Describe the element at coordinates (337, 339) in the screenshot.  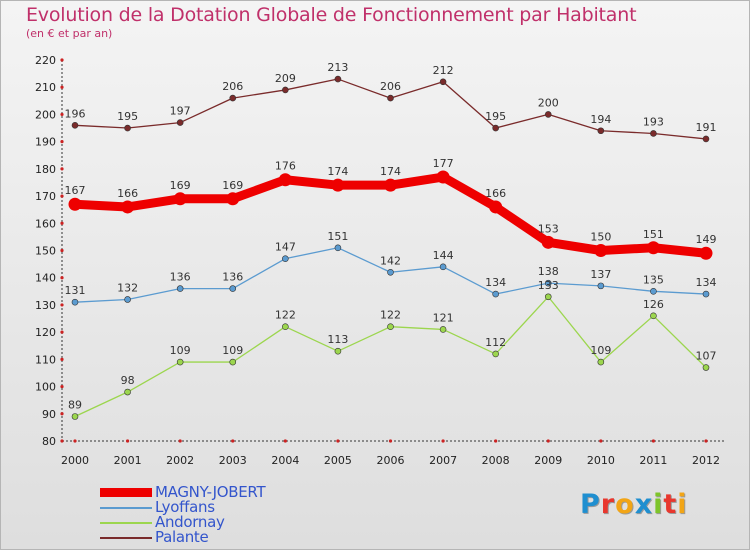
I see `data-label-andornay: 113` at that location.